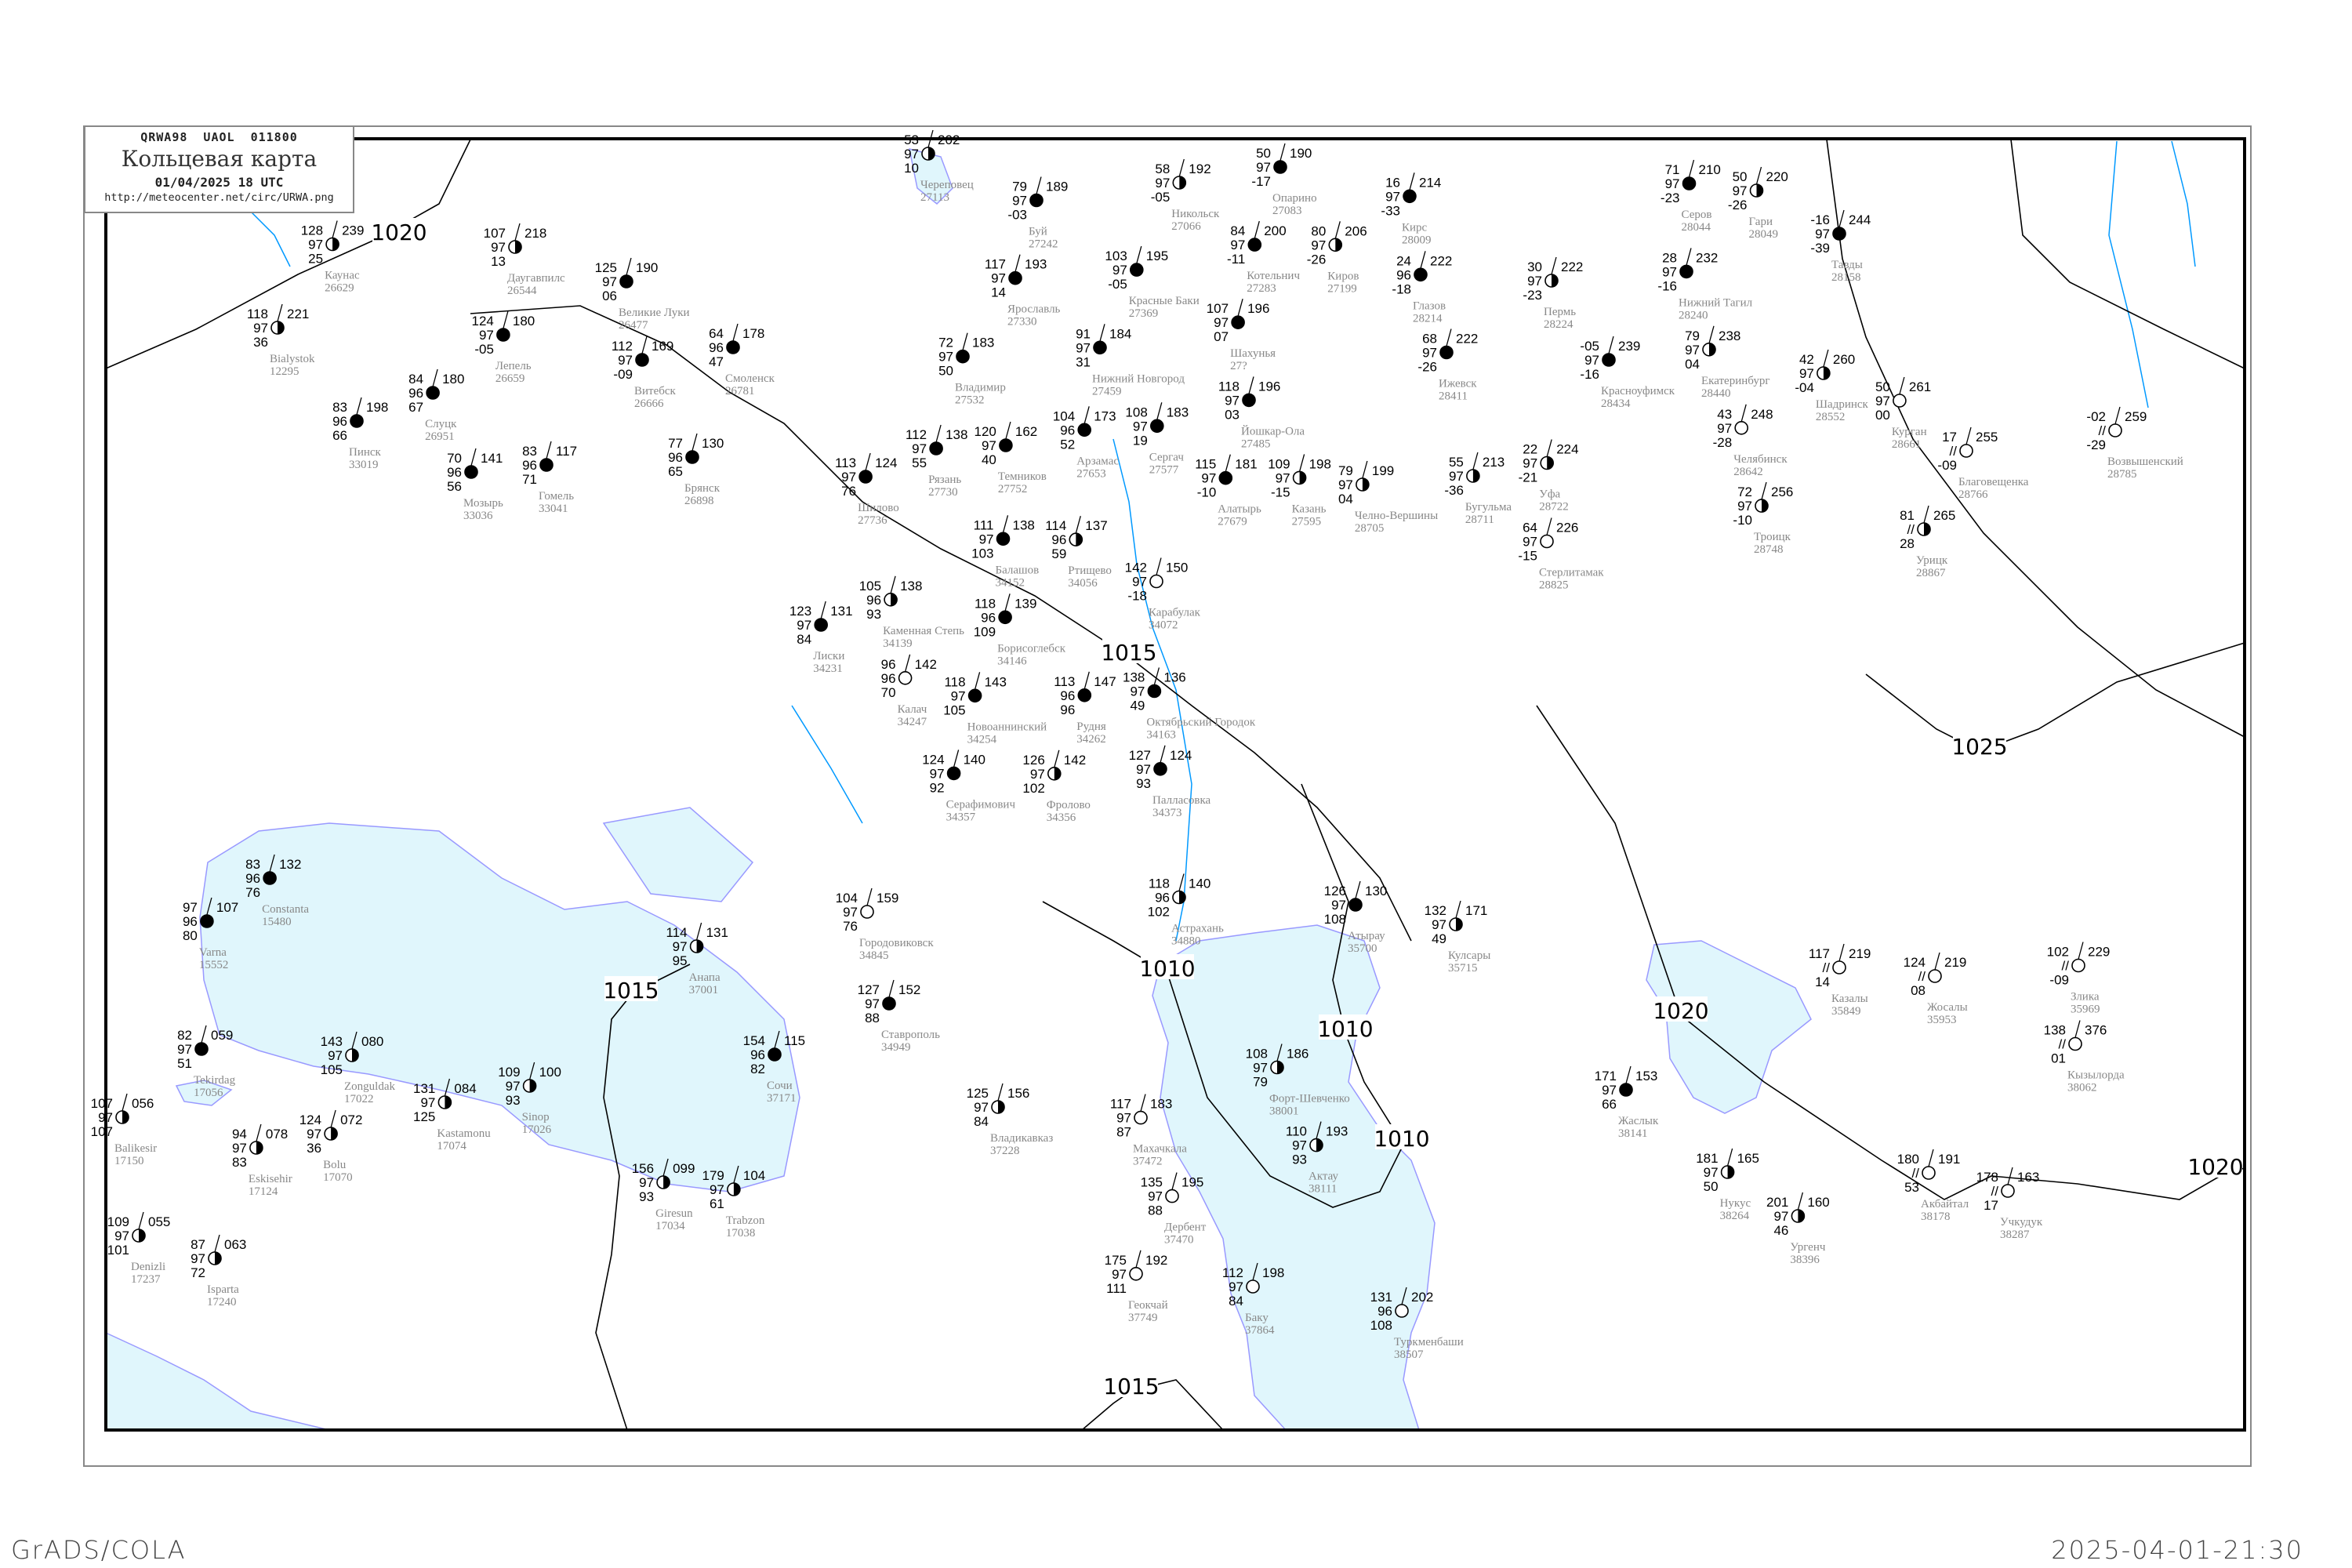 This screenshot has width=2352, height=1568. What do you see at coordinates (1086, 443) in the screenshot?
I see `station-27653: 1049652 173 Арзамас27653` at bounding box center [1086, 443].